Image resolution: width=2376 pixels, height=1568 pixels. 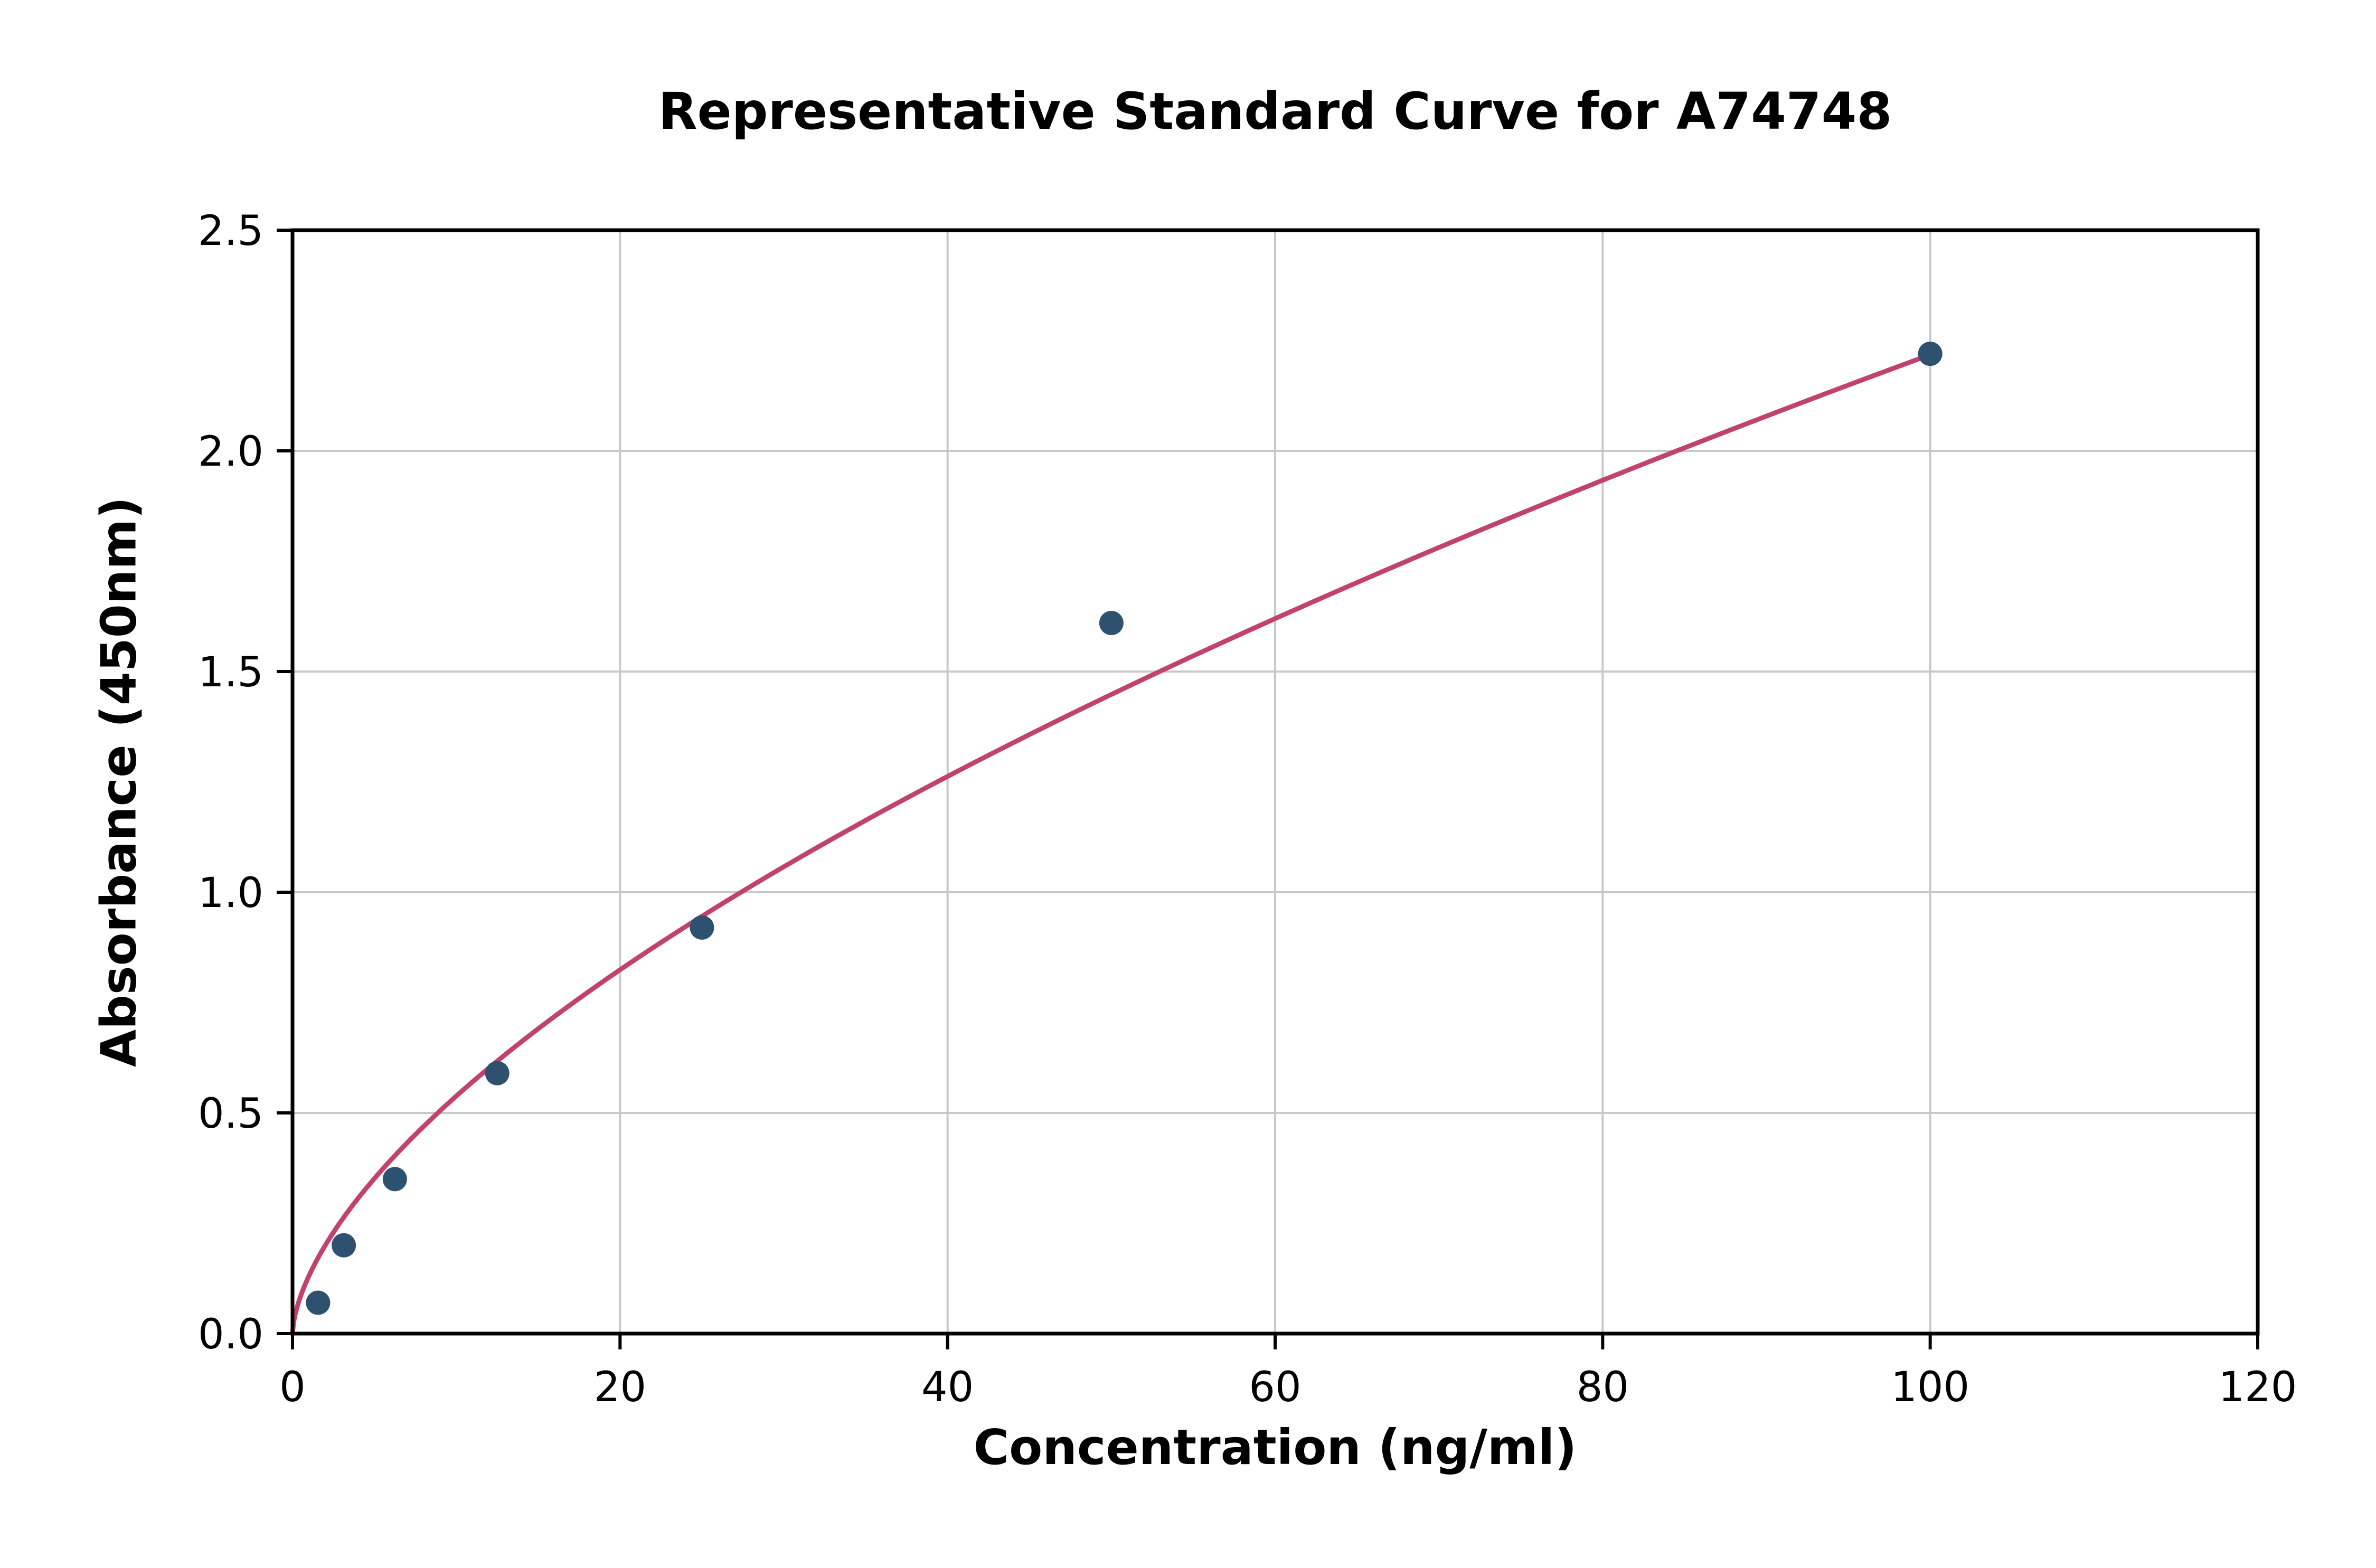 What do you see at coordinates (947, 1387) in the screenshot?
I see `x-tick-label: 40` at bounding box center [947, 1387].